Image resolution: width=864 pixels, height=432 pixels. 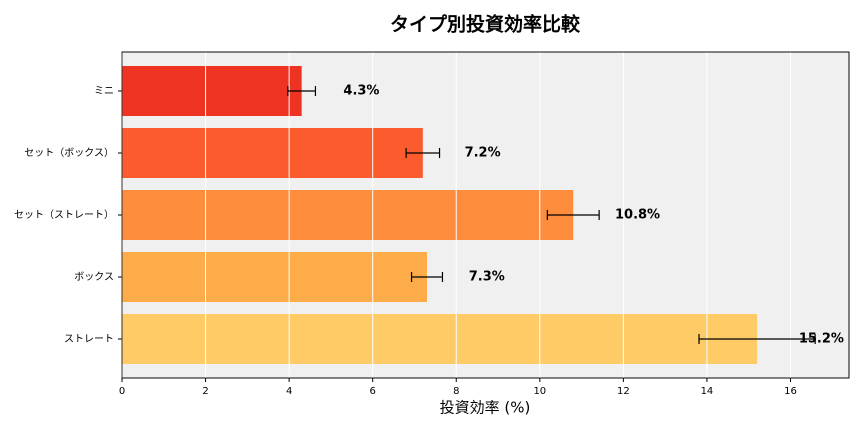 I want to click on x-tick-label: 4, so click(x=289, y=391).